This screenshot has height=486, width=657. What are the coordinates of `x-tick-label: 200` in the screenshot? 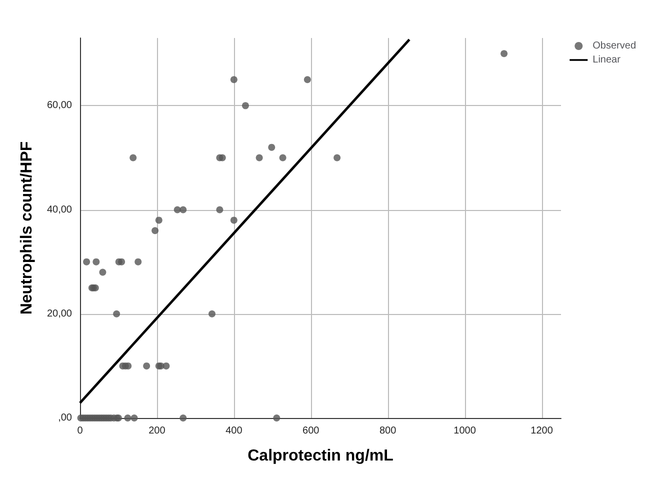 It's located at (157, 431).